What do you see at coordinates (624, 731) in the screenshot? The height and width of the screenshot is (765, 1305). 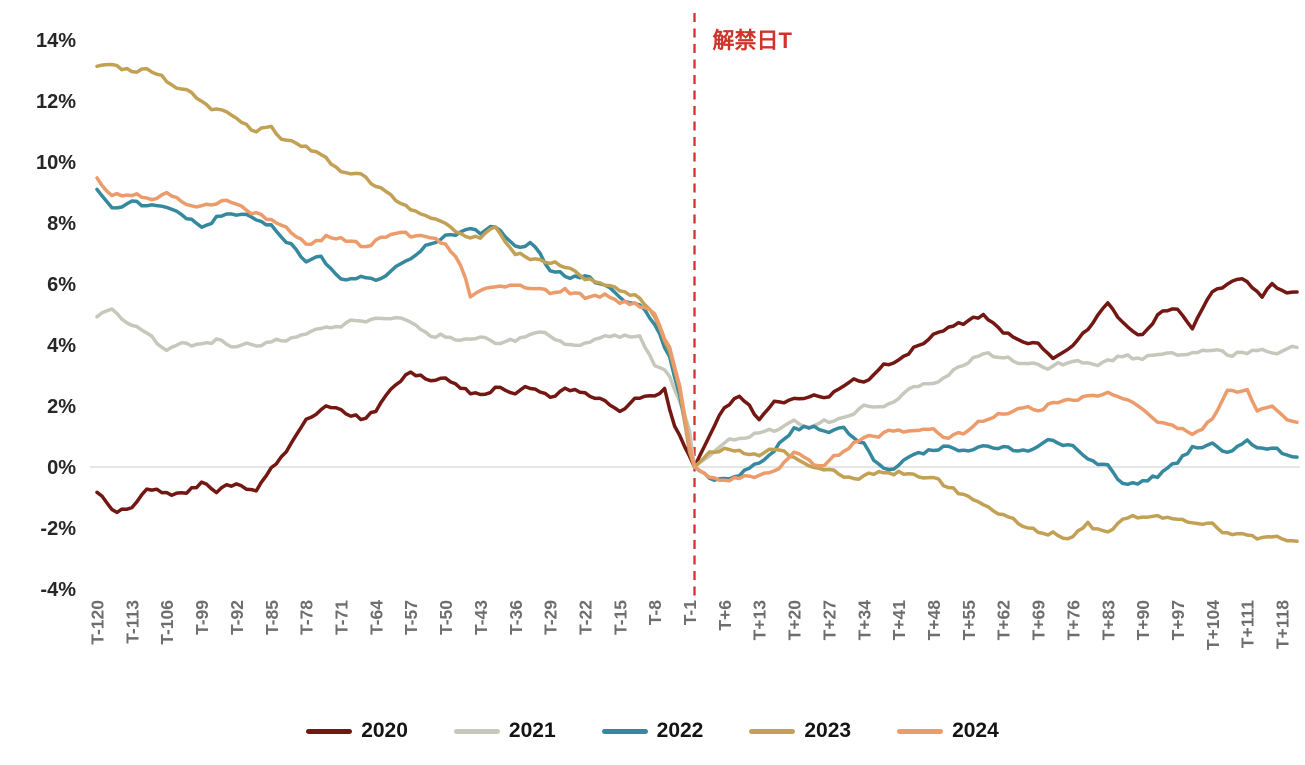 I see `legend-swatch-2022` at bounding box center [624, 731].